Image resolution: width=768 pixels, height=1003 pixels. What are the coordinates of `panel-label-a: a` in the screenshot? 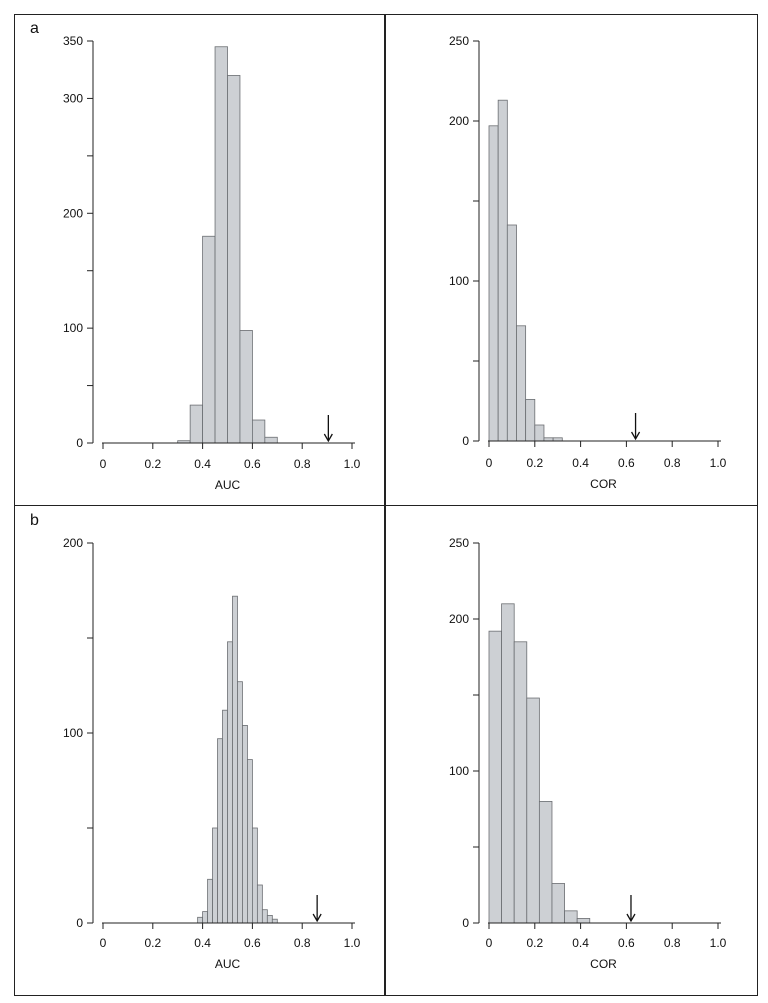 It's located at (34, 28).